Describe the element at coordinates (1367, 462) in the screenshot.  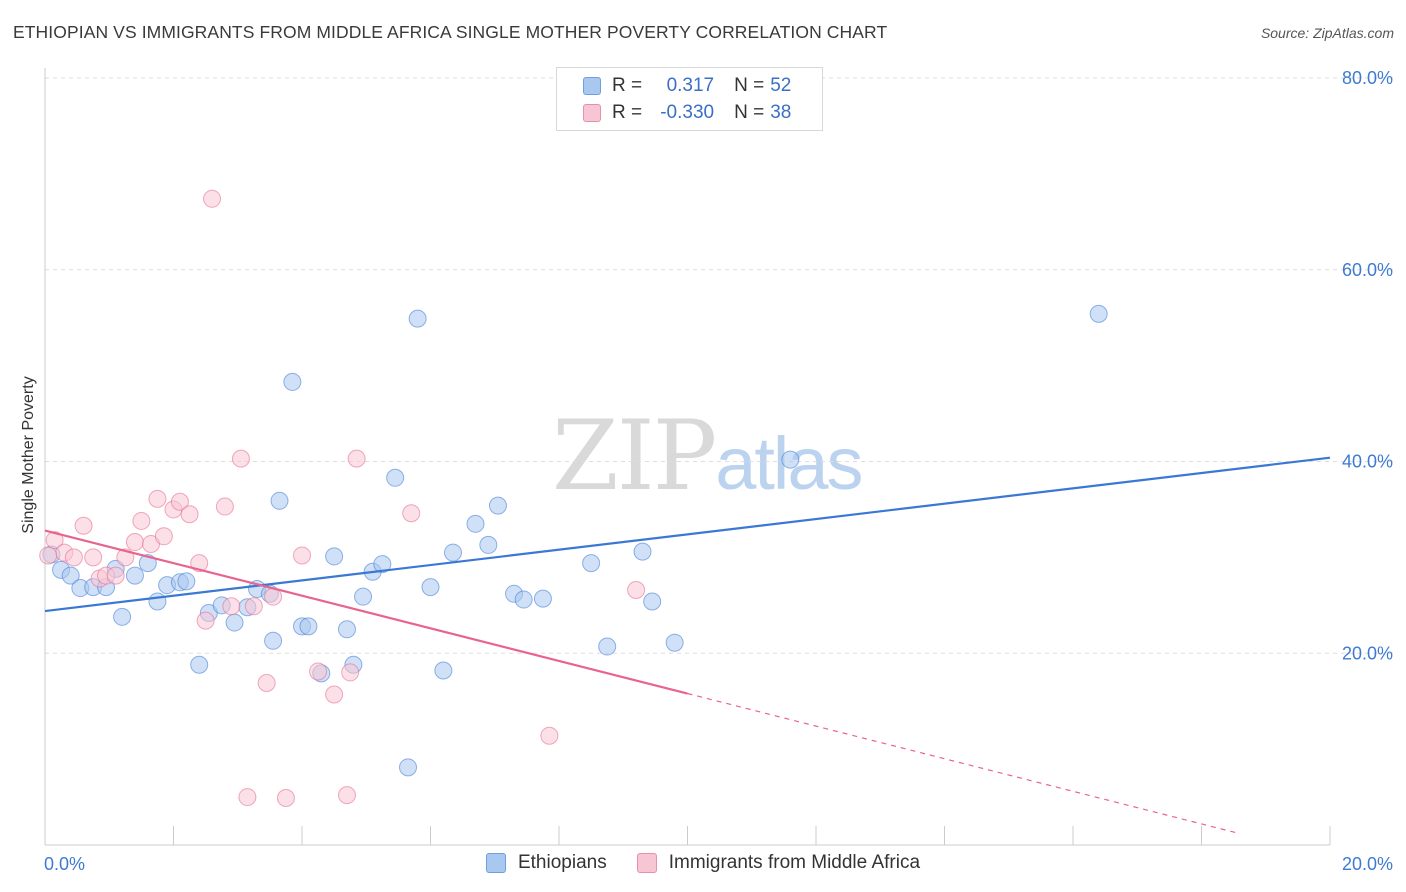
I see `y-tick-label: 40.0%` at that location.